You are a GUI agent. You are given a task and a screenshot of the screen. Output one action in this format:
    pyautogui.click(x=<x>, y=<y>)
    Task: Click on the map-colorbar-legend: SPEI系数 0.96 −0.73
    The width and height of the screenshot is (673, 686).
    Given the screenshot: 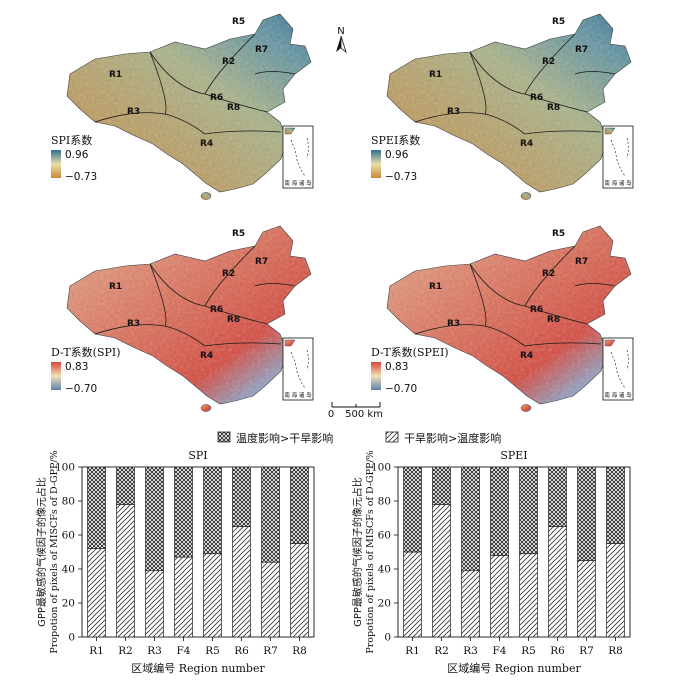 What is the action you would take?
    pyautogui.click(x=395, y=158)
    